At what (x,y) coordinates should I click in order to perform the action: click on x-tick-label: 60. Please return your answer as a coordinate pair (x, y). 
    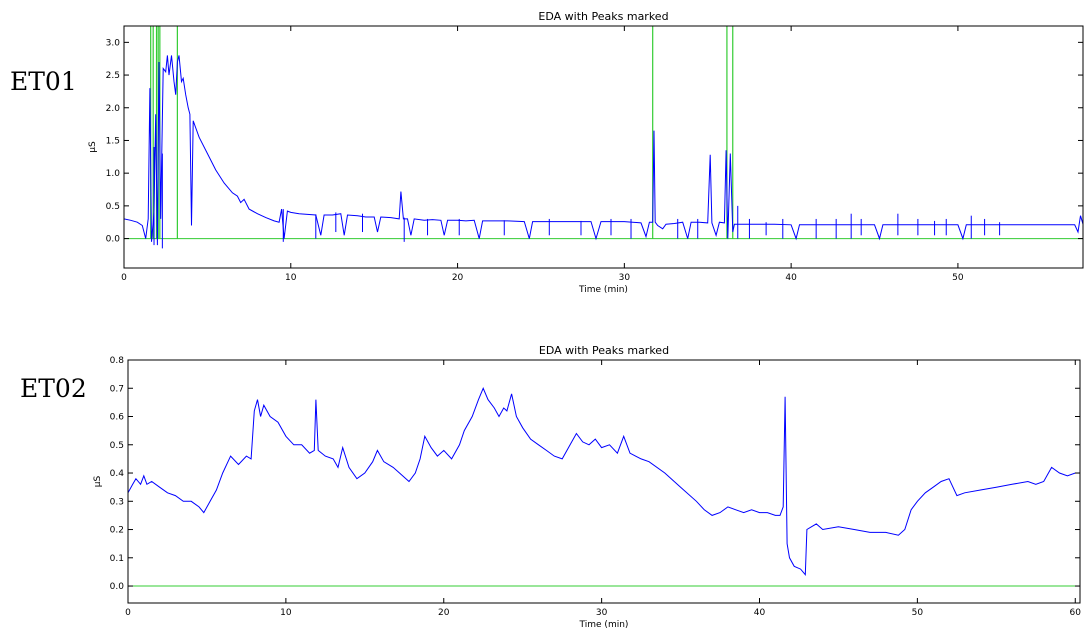
    Looking at the image, I should click on (1076, 613).